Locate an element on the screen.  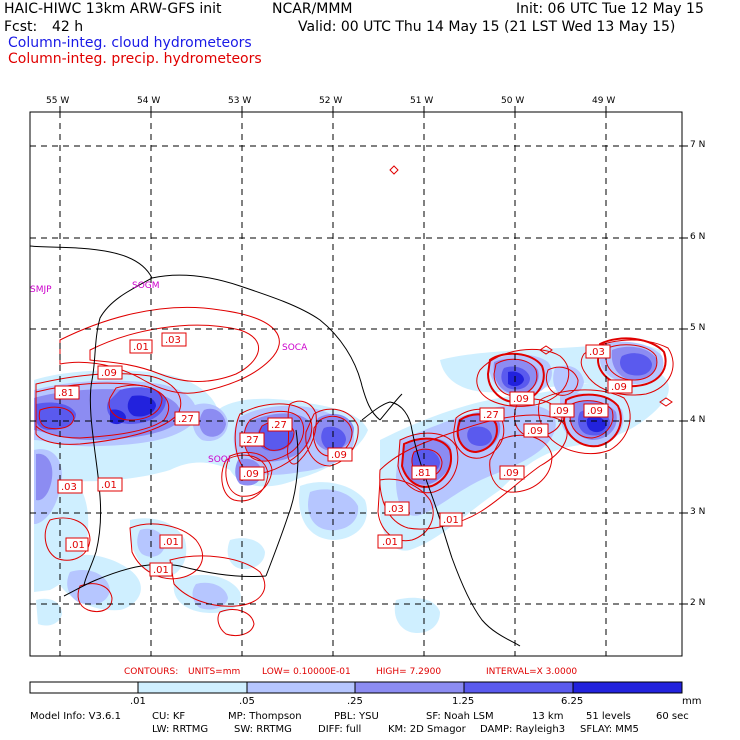
km-option: KM: 2D Smagor is located at coordinates (427, 729).